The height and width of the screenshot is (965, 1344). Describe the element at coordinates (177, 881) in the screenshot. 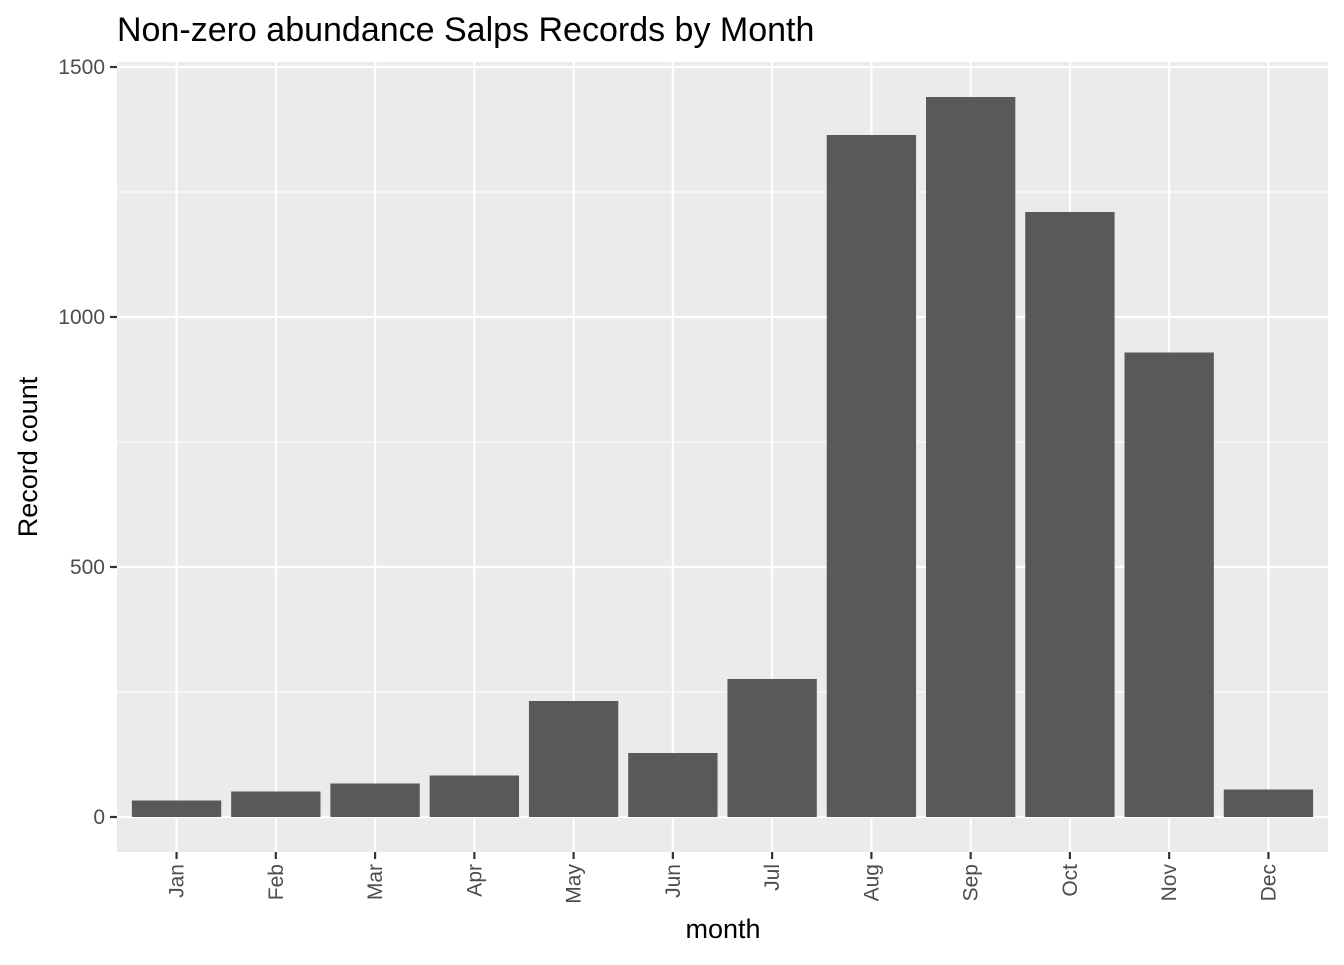

I see `x-tick-label: Jan` at that location.